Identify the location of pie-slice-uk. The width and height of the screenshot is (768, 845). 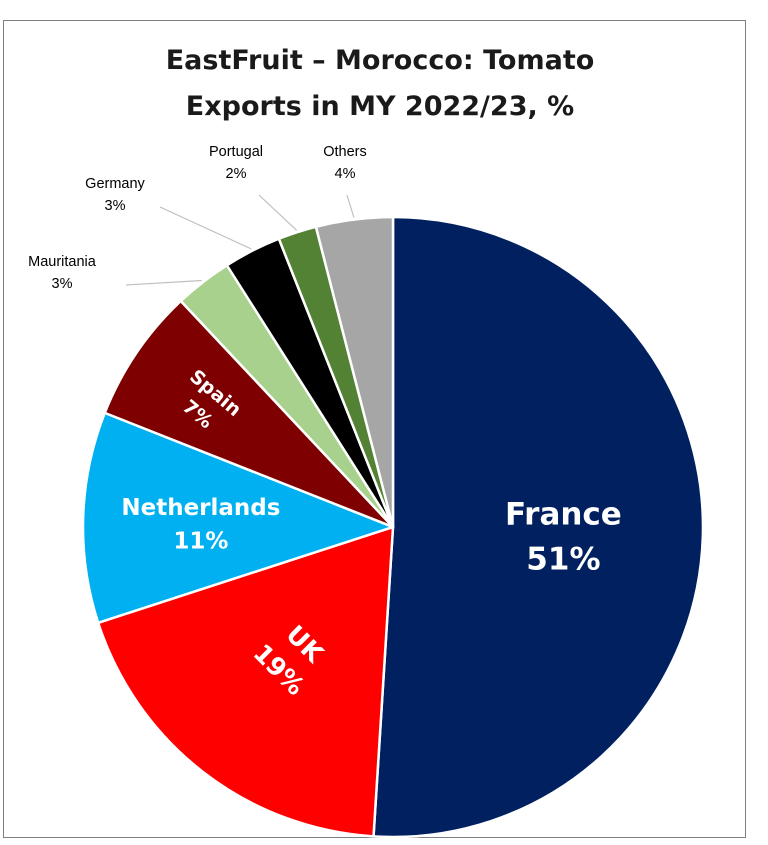
(245, 681).